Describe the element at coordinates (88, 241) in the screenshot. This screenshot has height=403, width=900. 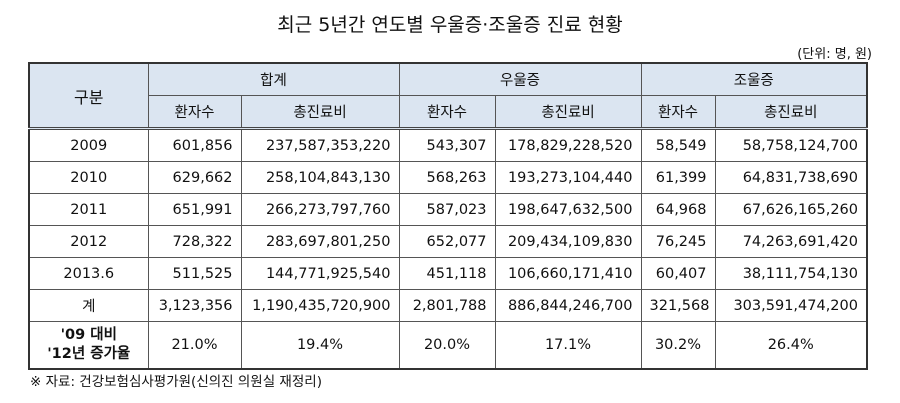
I see `row-label: 2012` at that location.